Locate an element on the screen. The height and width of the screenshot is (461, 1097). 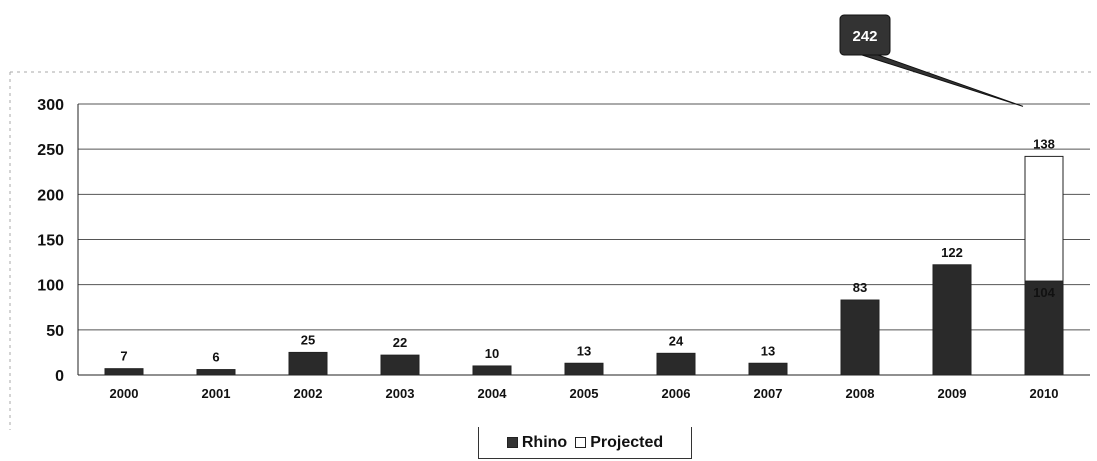
bar-rhino-2008 is located at coordinates (860, 337).